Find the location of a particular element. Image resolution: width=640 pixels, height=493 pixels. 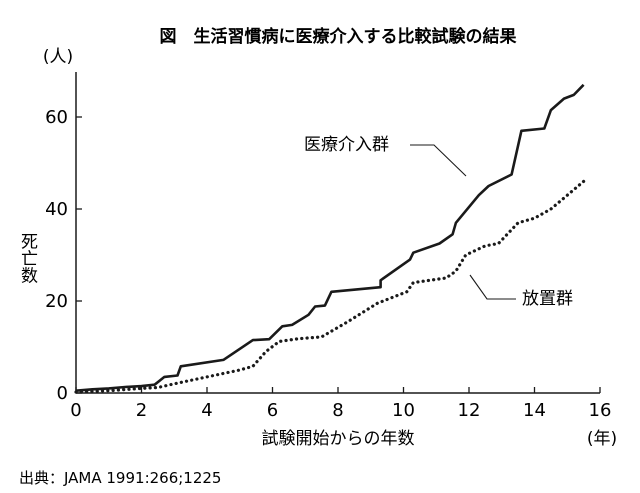

x-tick-label: 8 is located at coordinates (337, 410).